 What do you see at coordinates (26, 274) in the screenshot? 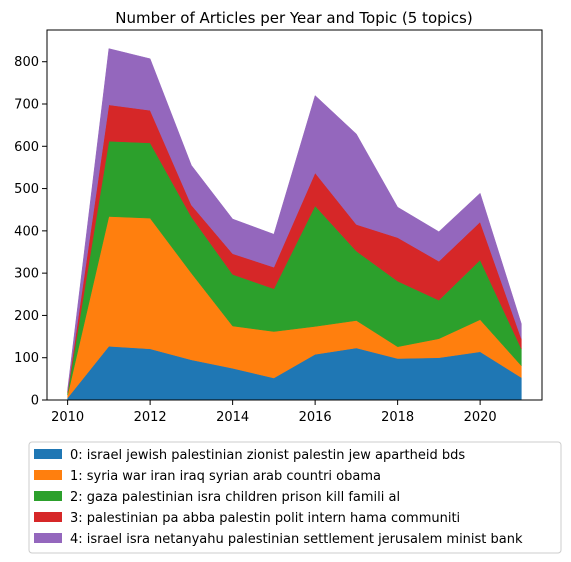
I see `y-tick-label-3: 300` at bounding box center [26, 274].